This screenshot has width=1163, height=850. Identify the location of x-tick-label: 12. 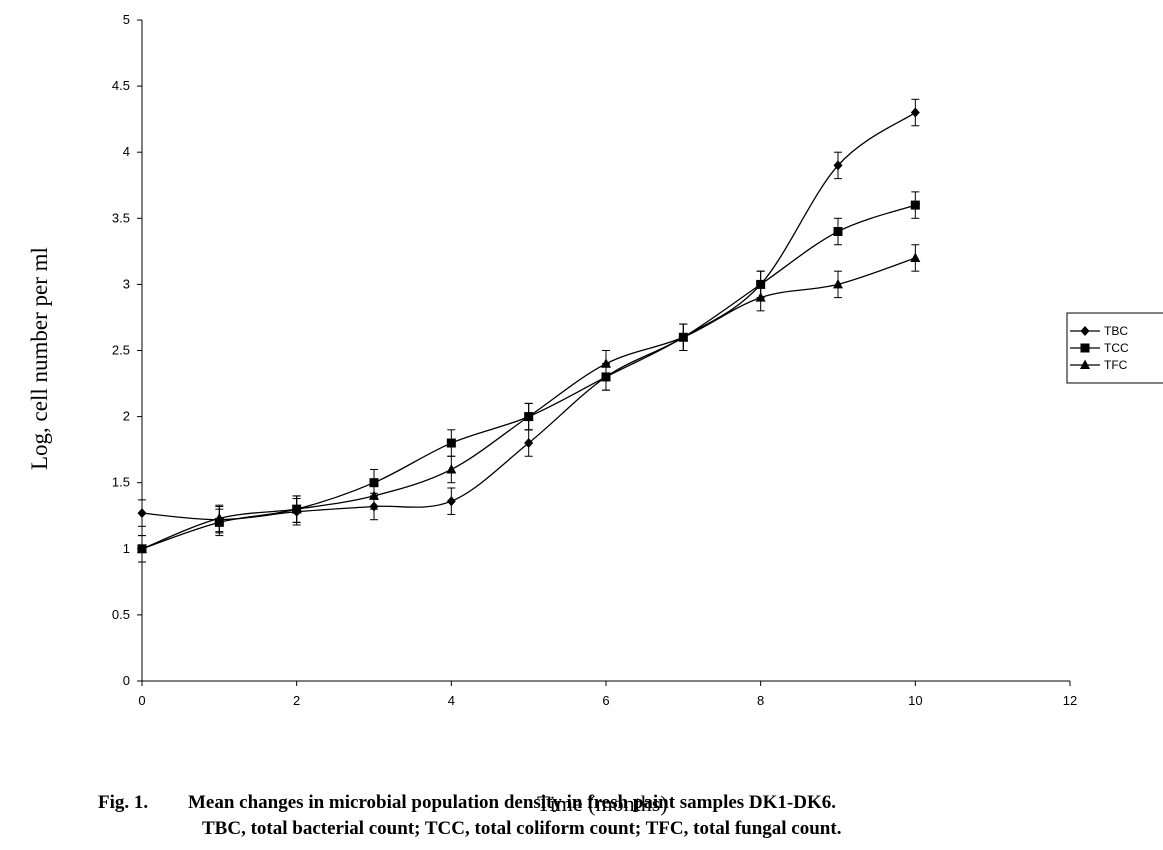
(1070, 700).